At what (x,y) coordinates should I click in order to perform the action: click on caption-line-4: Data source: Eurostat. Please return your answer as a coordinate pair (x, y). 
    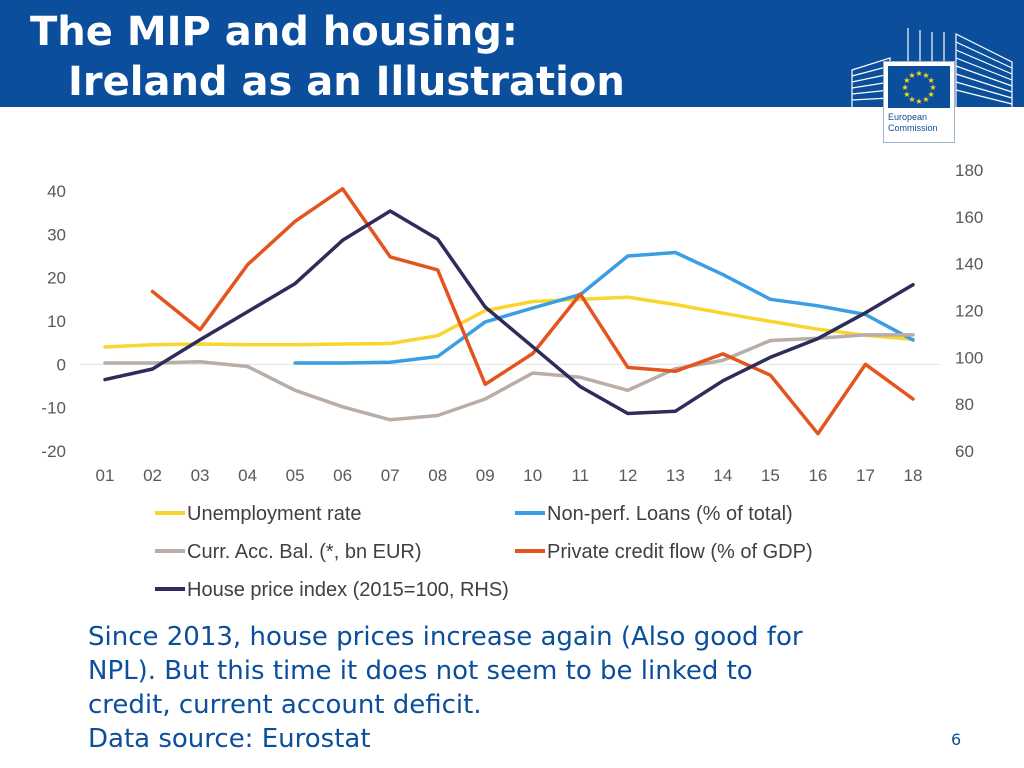
    Looking at the image, I should click on (229, 739).